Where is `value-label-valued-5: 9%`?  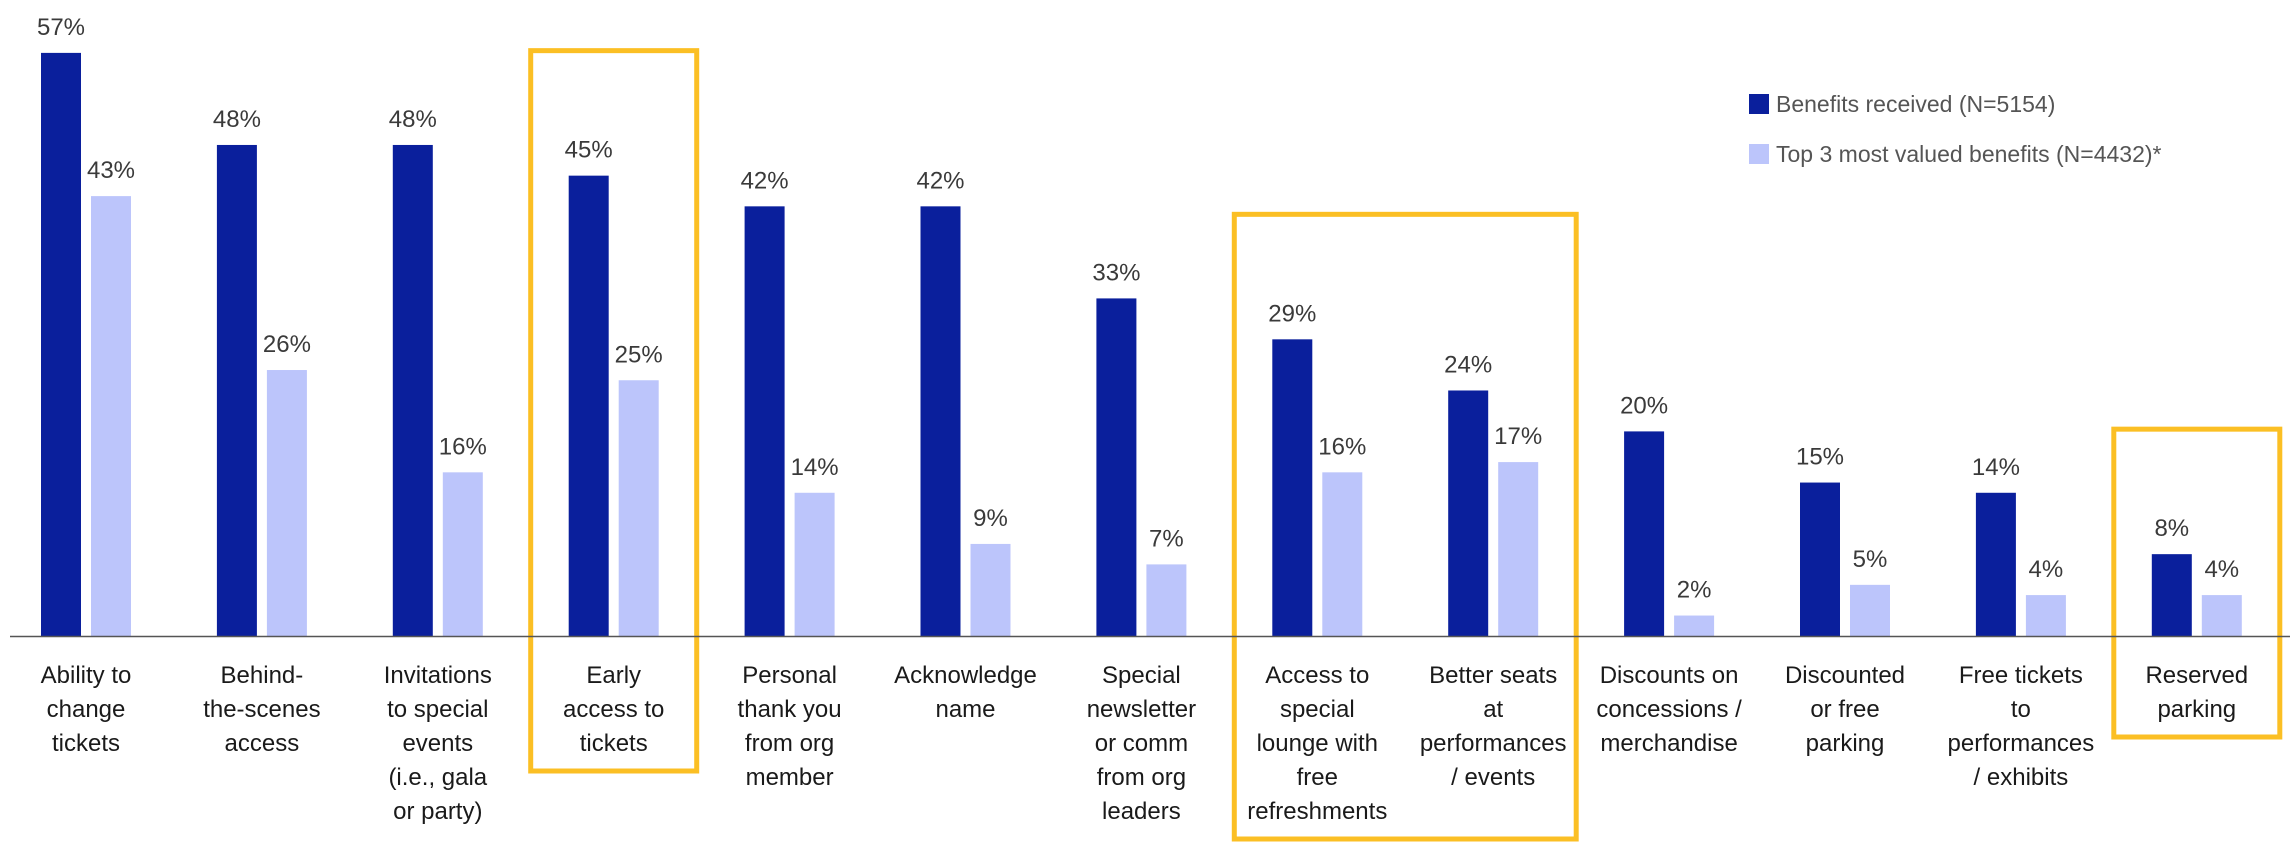 value-label-valued-5: 9% is located at coordinates (990, 518).